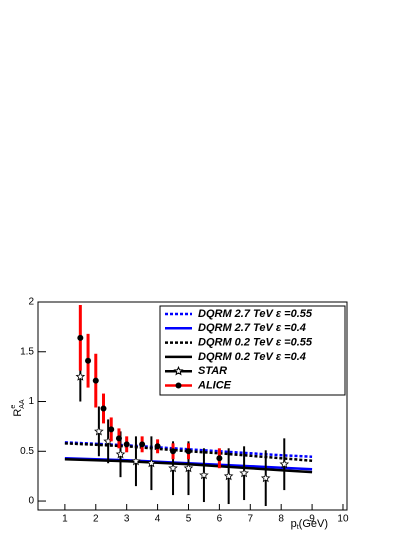 The width and height of the screenshot is (415, 537). I want to click on x-tick-label: 10, so click(343, 519).